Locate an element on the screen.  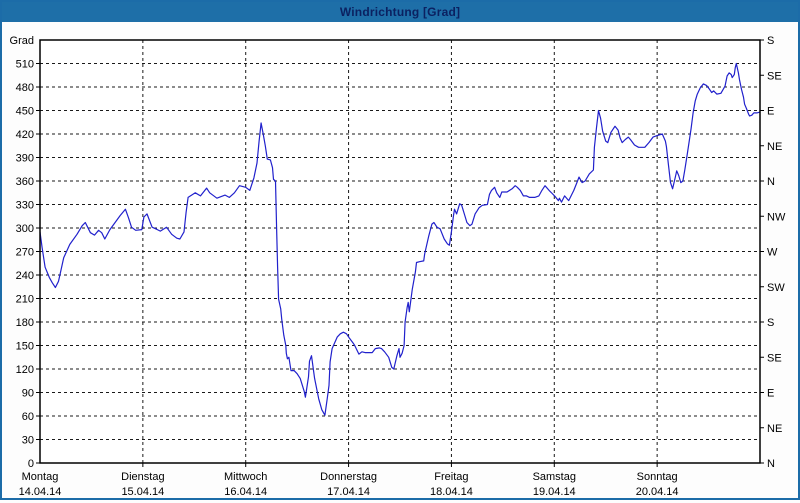
y-axis-tick-label: 330 is located at coordinates (25, 206).